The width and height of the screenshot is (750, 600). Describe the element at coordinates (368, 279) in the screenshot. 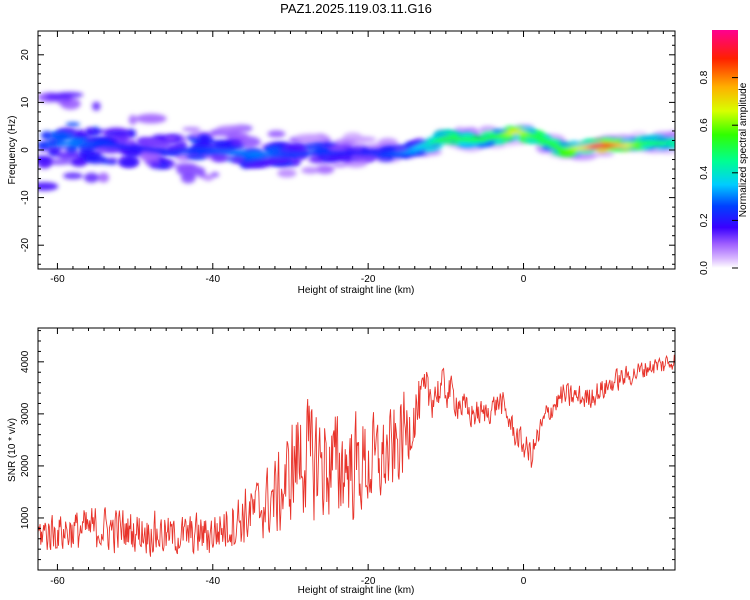

I see `spectrogram-x-tick-label: -20` at that location.